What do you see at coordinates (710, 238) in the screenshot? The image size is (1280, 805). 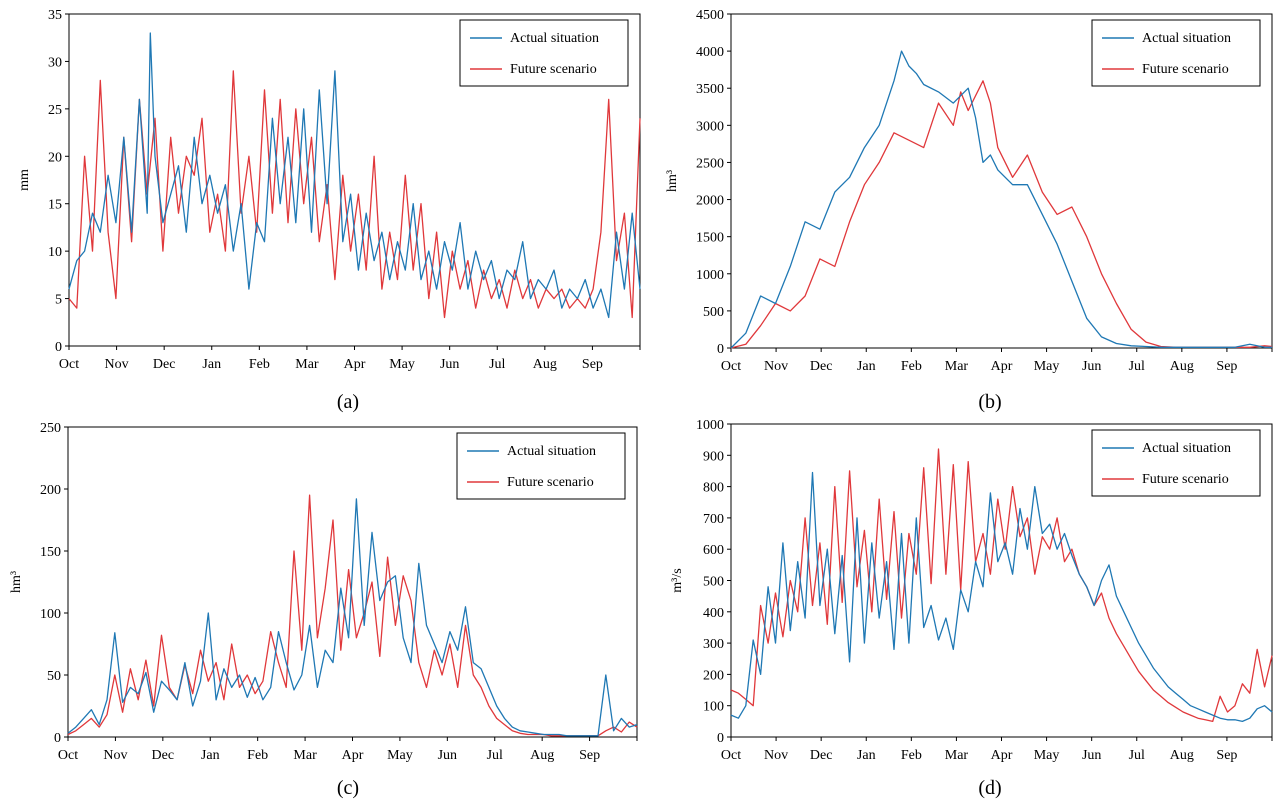 I see `y-tick-label: 1500` at bounding box center [710, 238].